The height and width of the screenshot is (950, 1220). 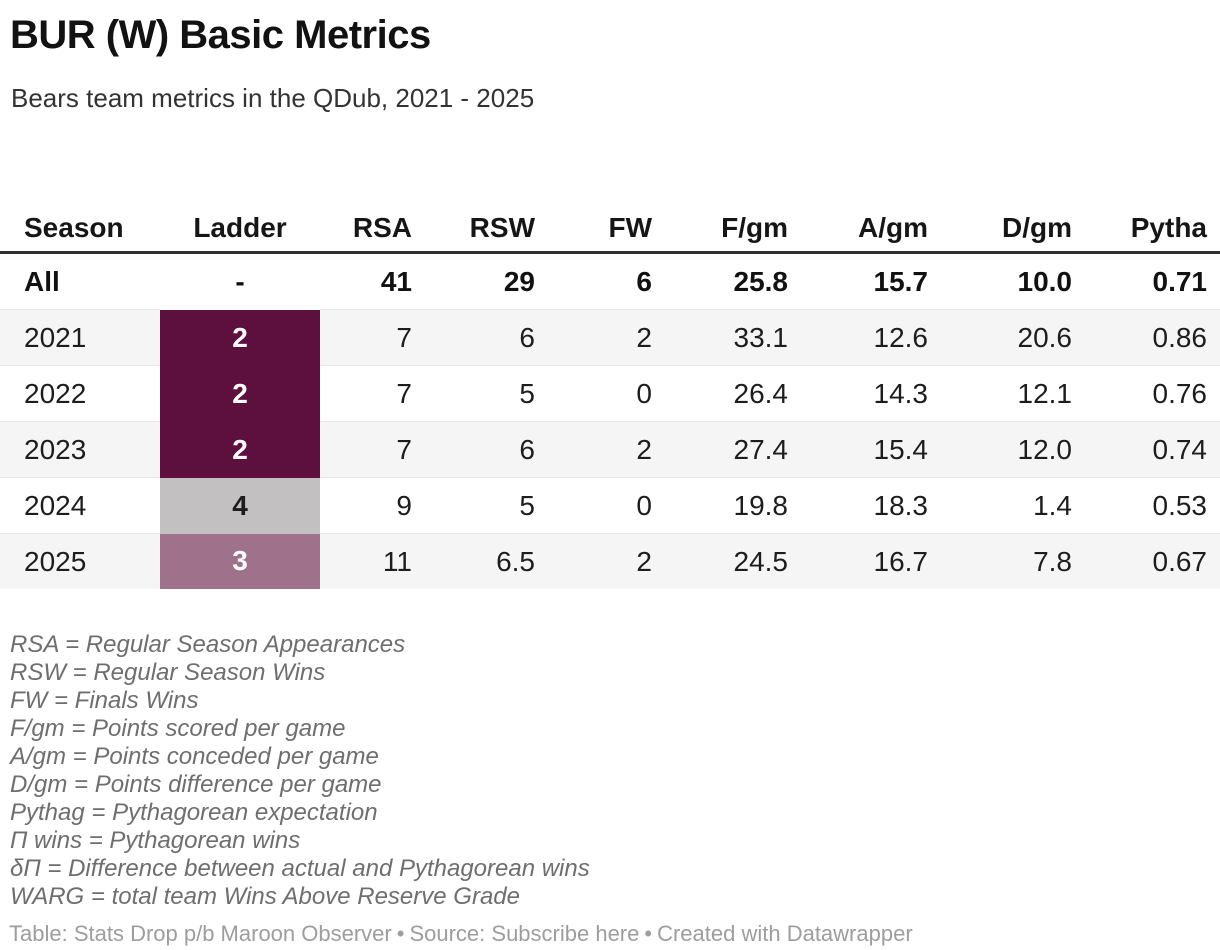 I want to click on column-header-fgm: F/gm, so click(x=754, y=227).